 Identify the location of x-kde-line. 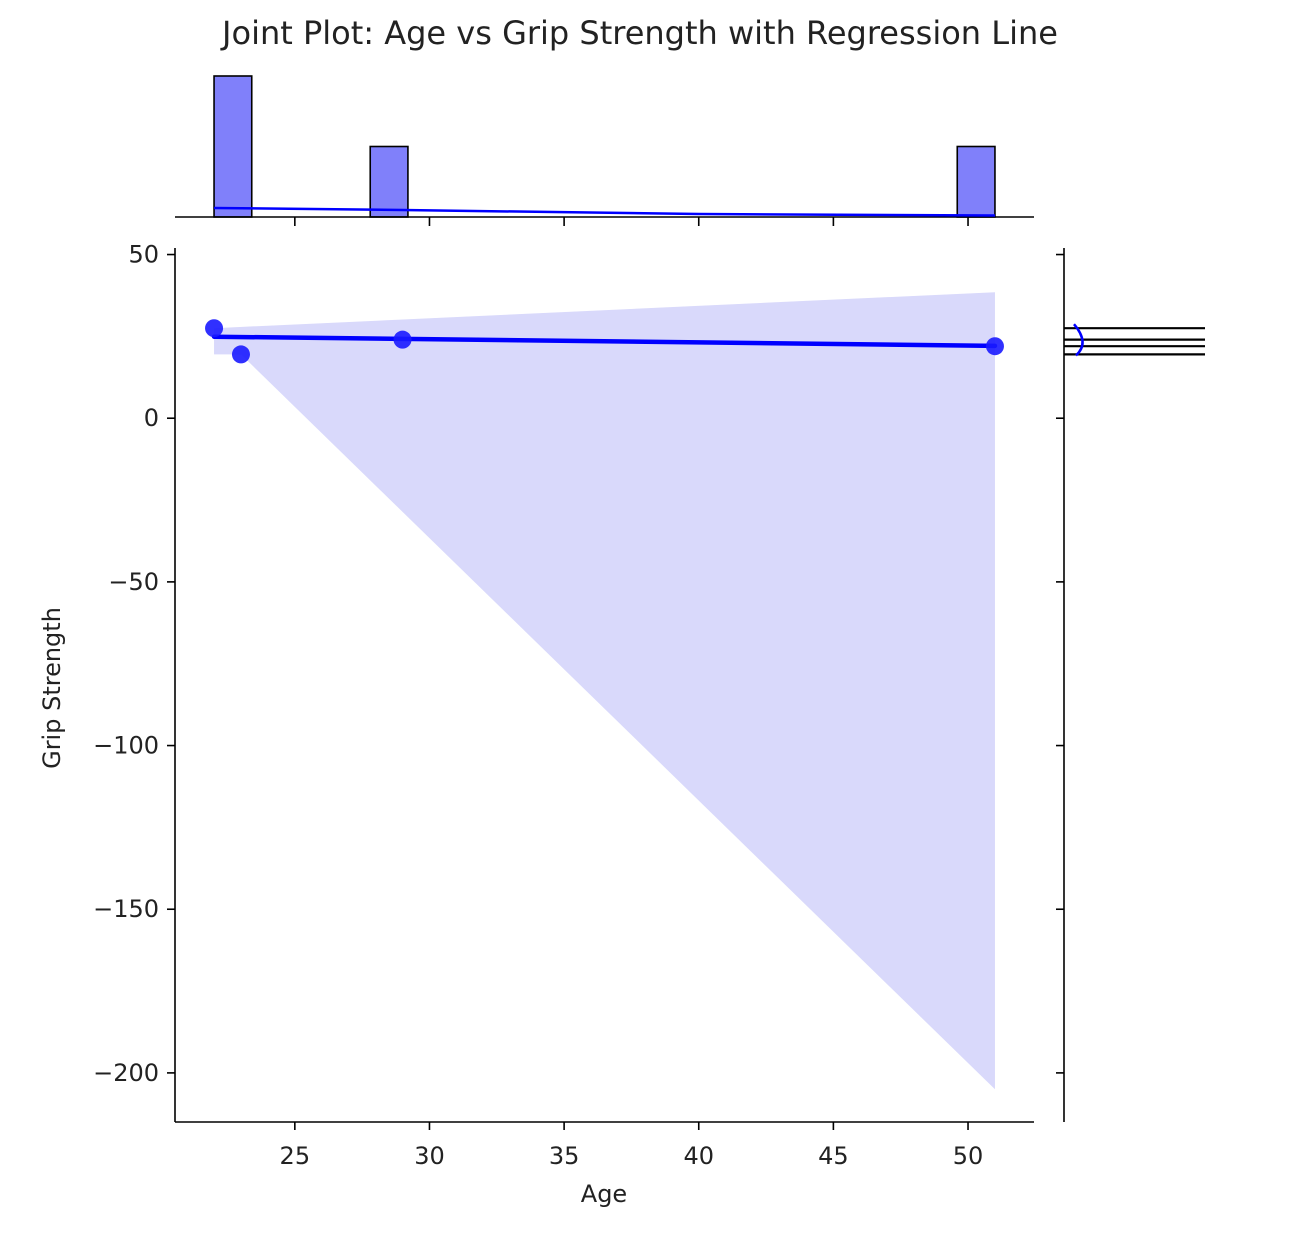
(604, 211).